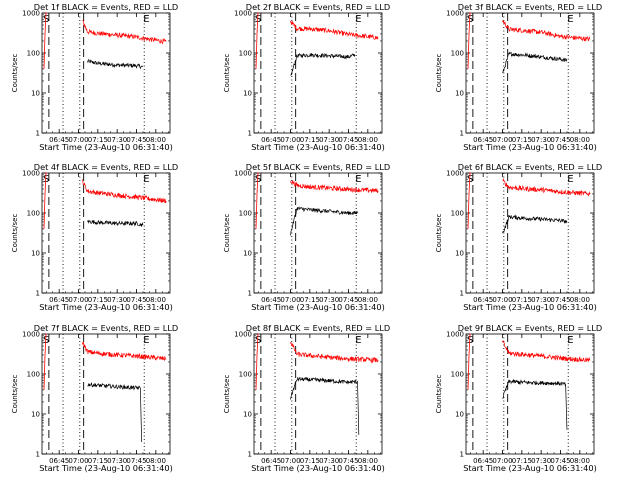  What do you see at coordinates (530, 7) in the screenshot?
I see `panel-title: Det 3f BLACK = Events, RED = LLD` at bounding box center [530, 7].